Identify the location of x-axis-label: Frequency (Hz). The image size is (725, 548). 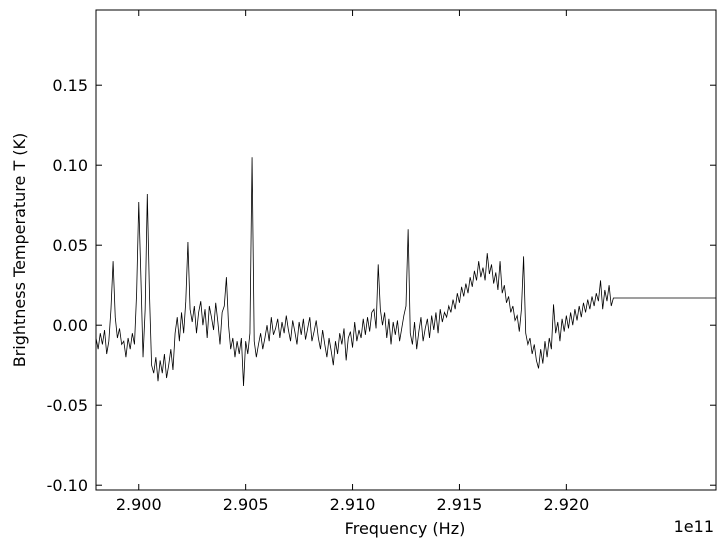
(405, 528).